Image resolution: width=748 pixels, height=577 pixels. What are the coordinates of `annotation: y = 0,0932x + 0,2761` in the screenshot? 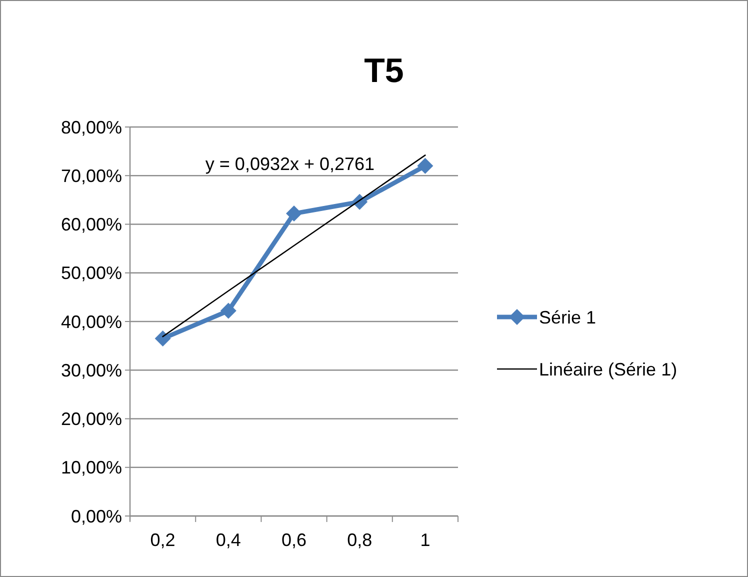 It's located at (290, 164).